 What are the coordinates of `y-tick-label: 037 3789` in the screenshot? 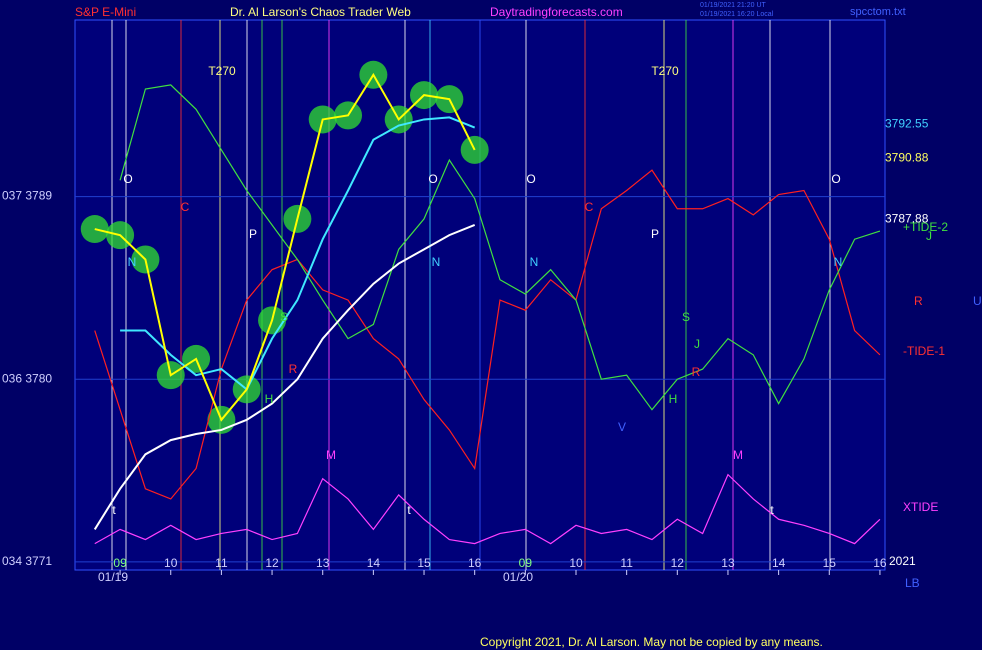 It's located at (27, 196).